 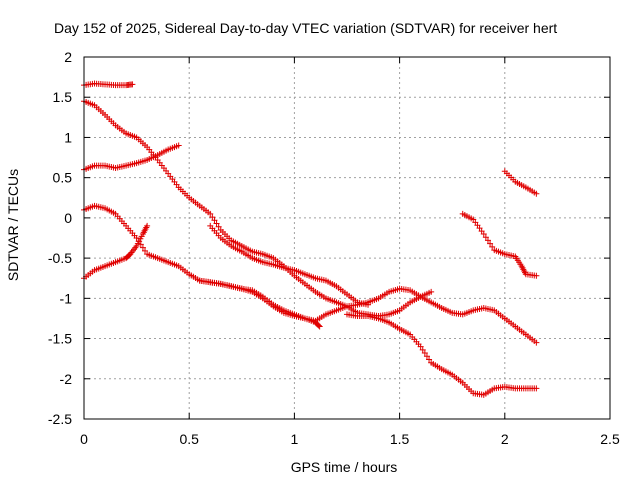 I want to click on y-tick-label: 1.5, so click(x=63, y=97).